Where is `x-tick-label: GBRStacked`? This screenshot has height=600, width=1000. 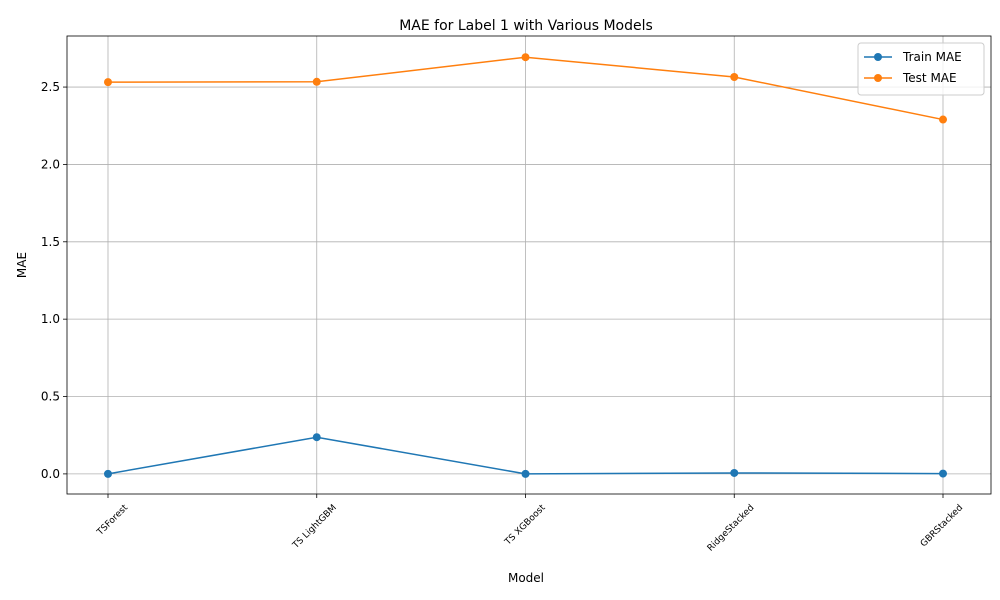
x-tick-label: GBRStacked is located at coordinates (942, 526).